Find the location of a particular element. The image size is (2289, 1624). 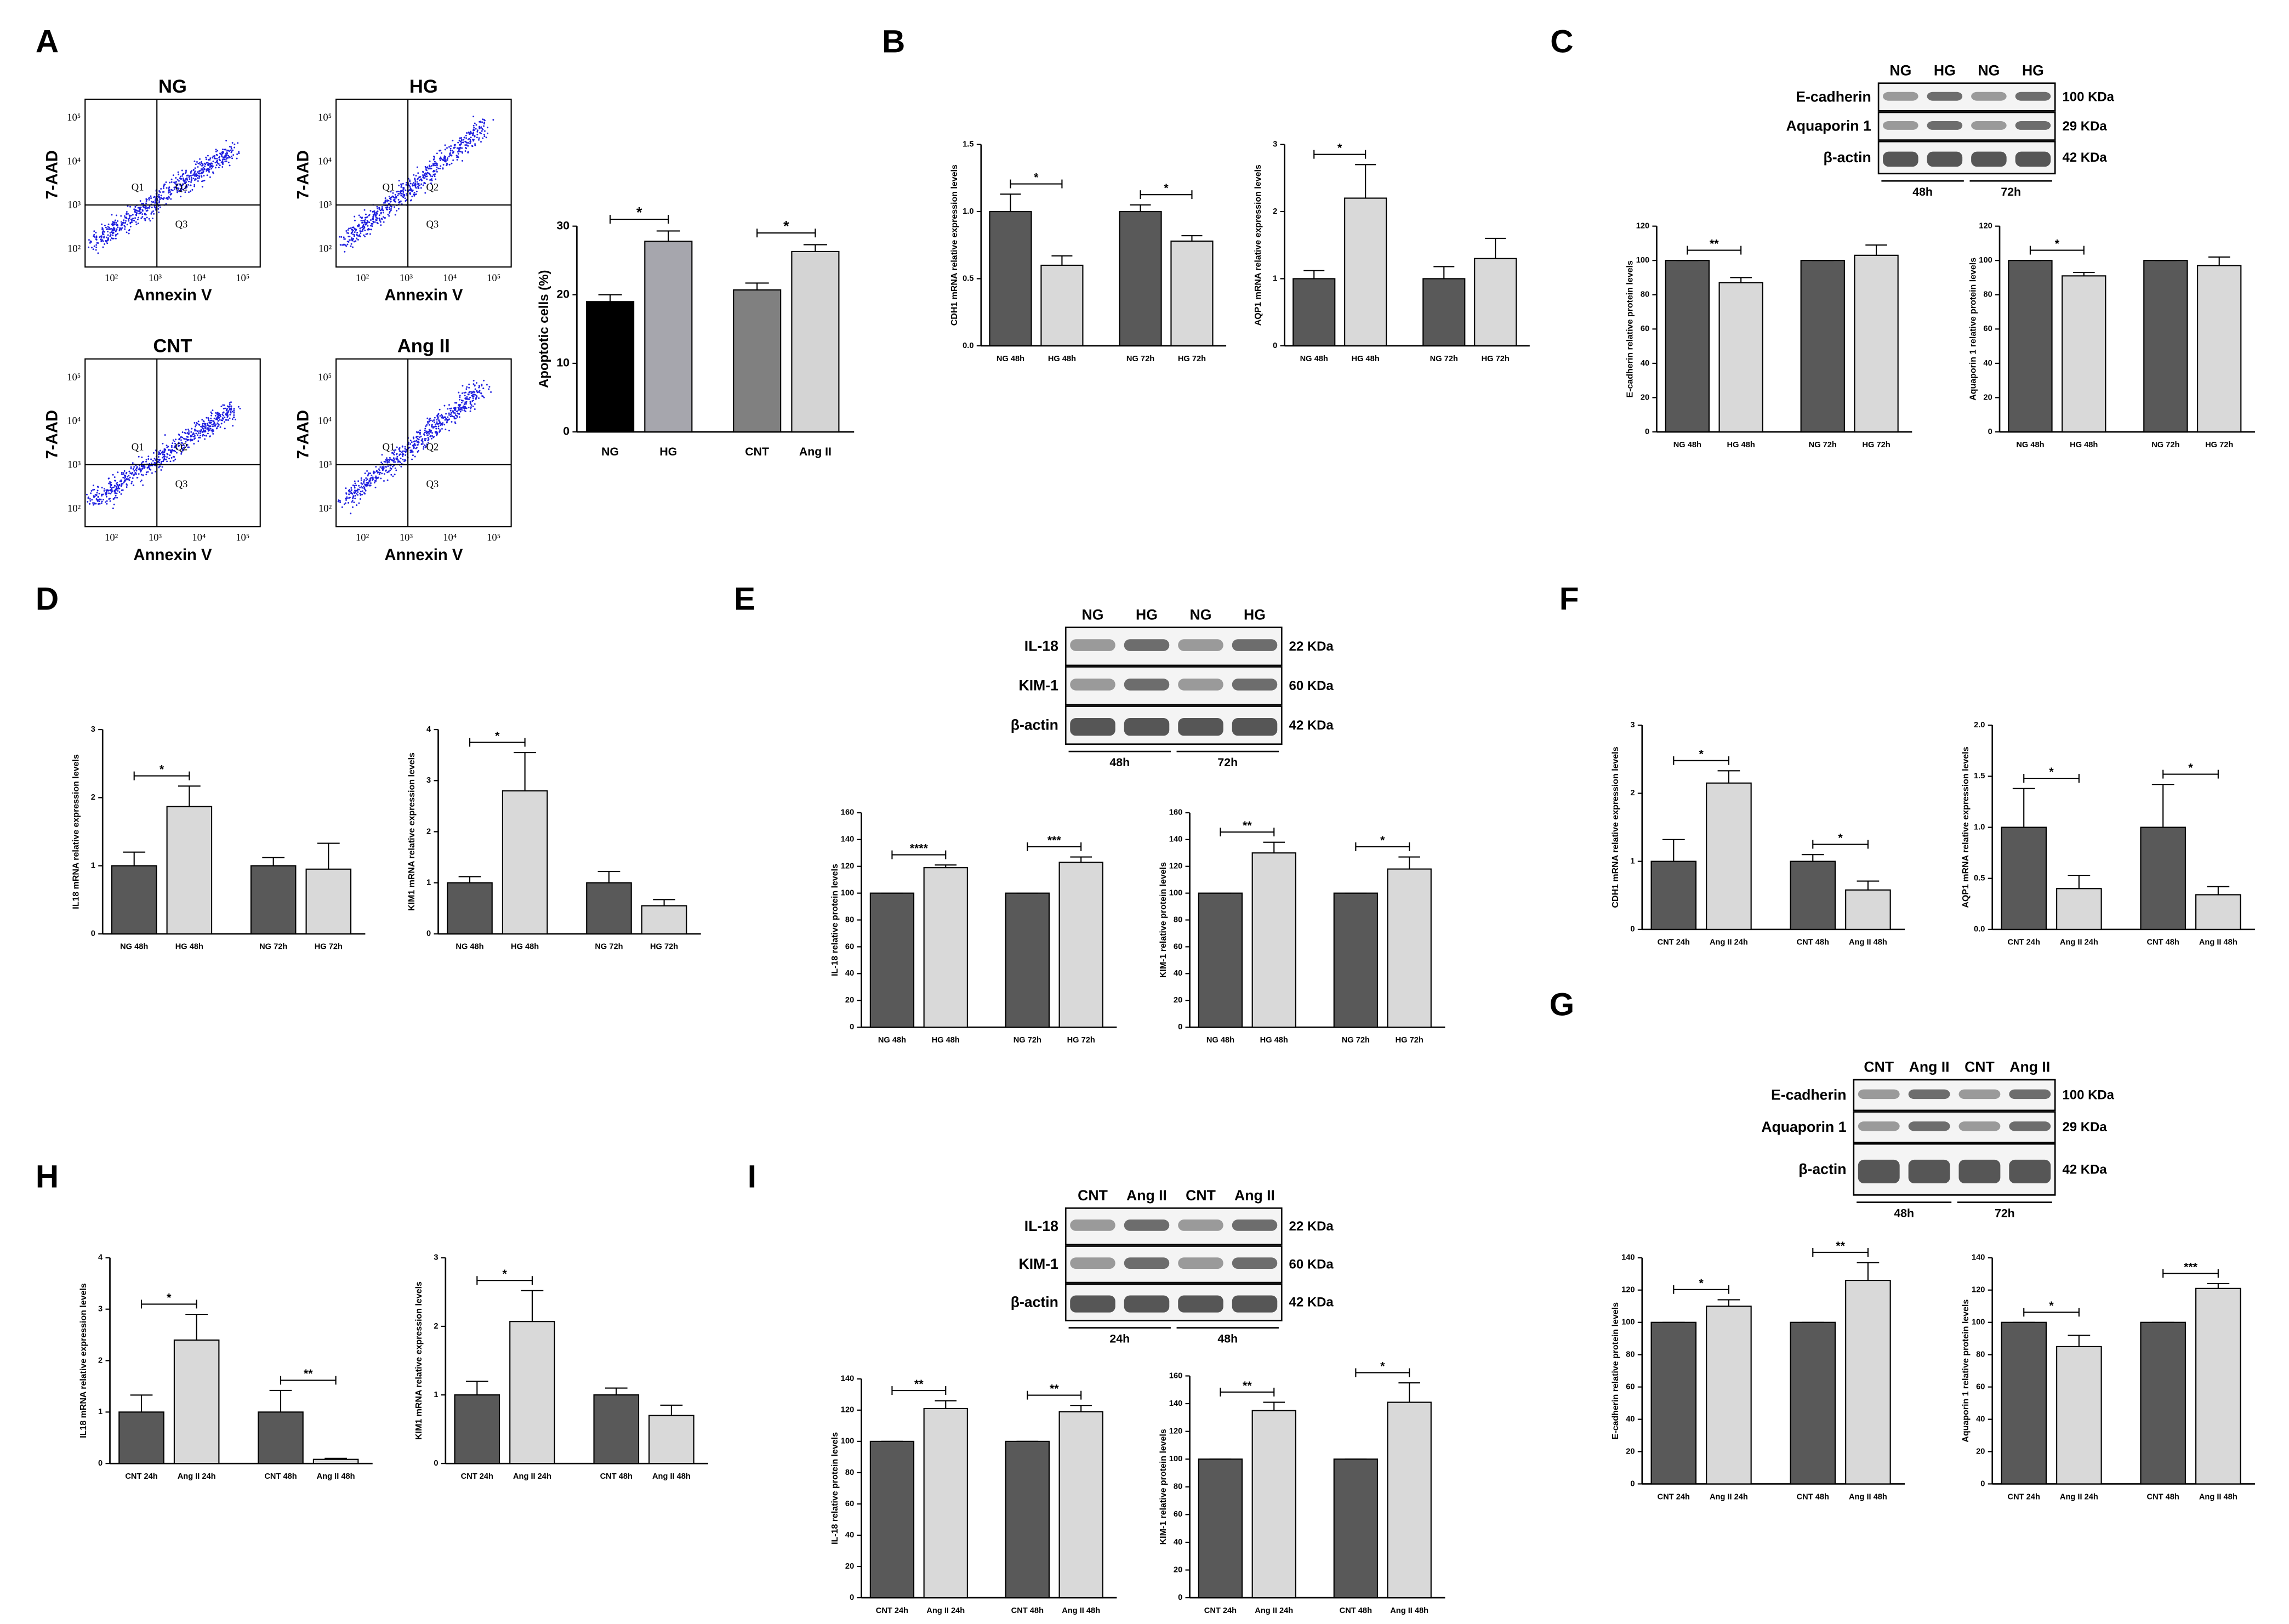

size-label: 29 KDa is located at coordinates (2085, 1127).